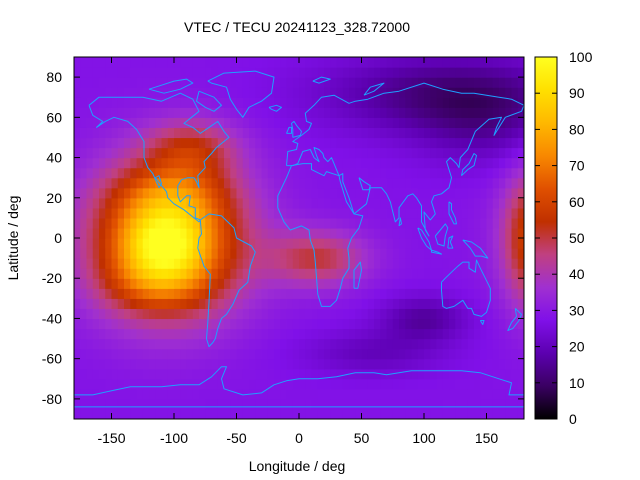  What do you see at coordinates (577, 274) in the screenshot?
I see `colorbar-tick-label: 40` at bounding box center [577, 274].